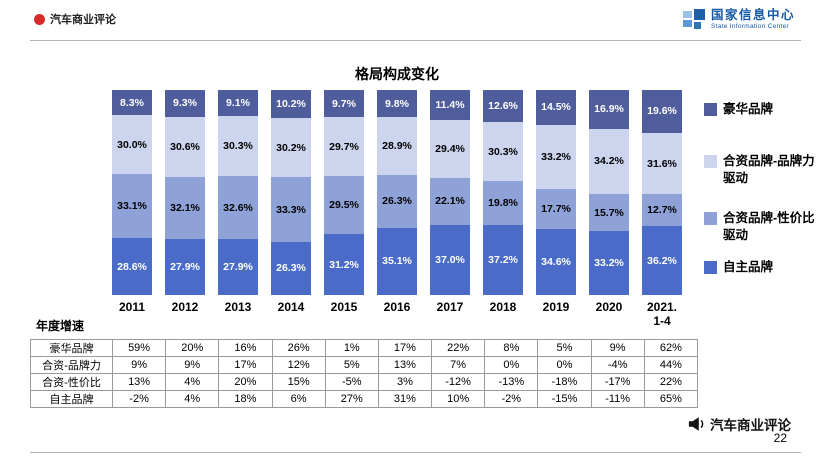  I want to click on bar-segment-domestic: 28.6%, so click(132, 266).